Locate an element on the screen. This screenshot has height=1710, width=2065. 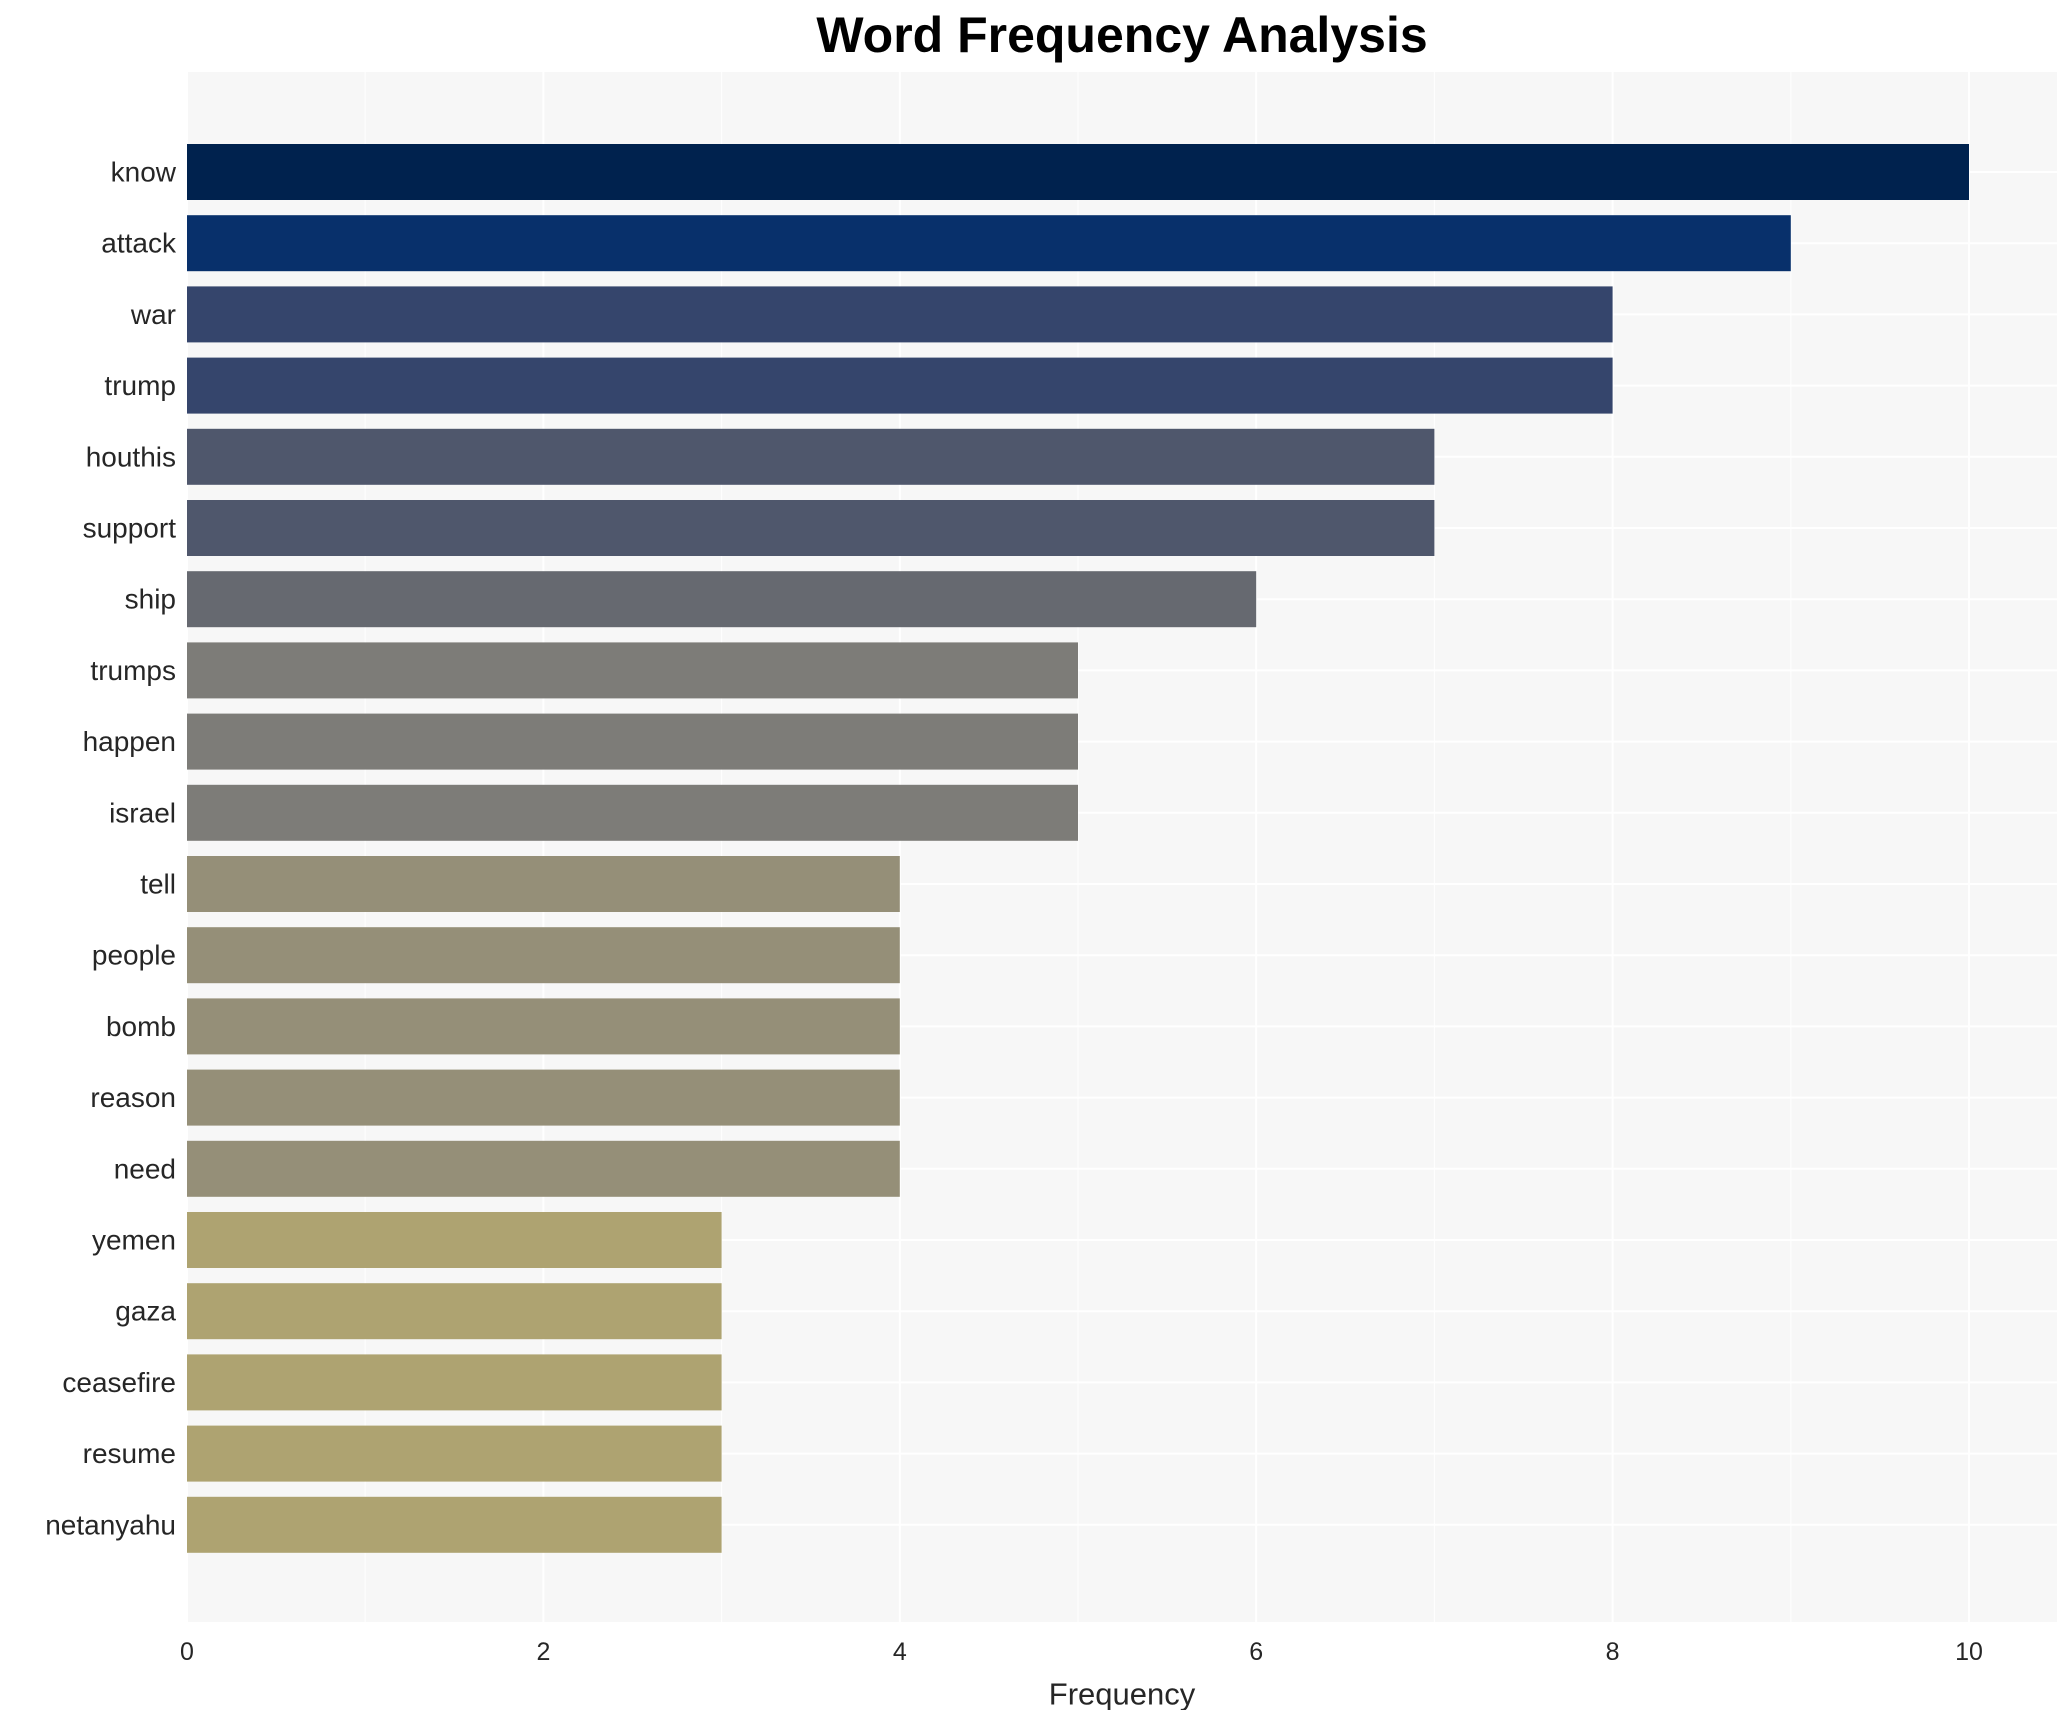
x-tick-label: 6 is located at coordinates (1256, 1652).